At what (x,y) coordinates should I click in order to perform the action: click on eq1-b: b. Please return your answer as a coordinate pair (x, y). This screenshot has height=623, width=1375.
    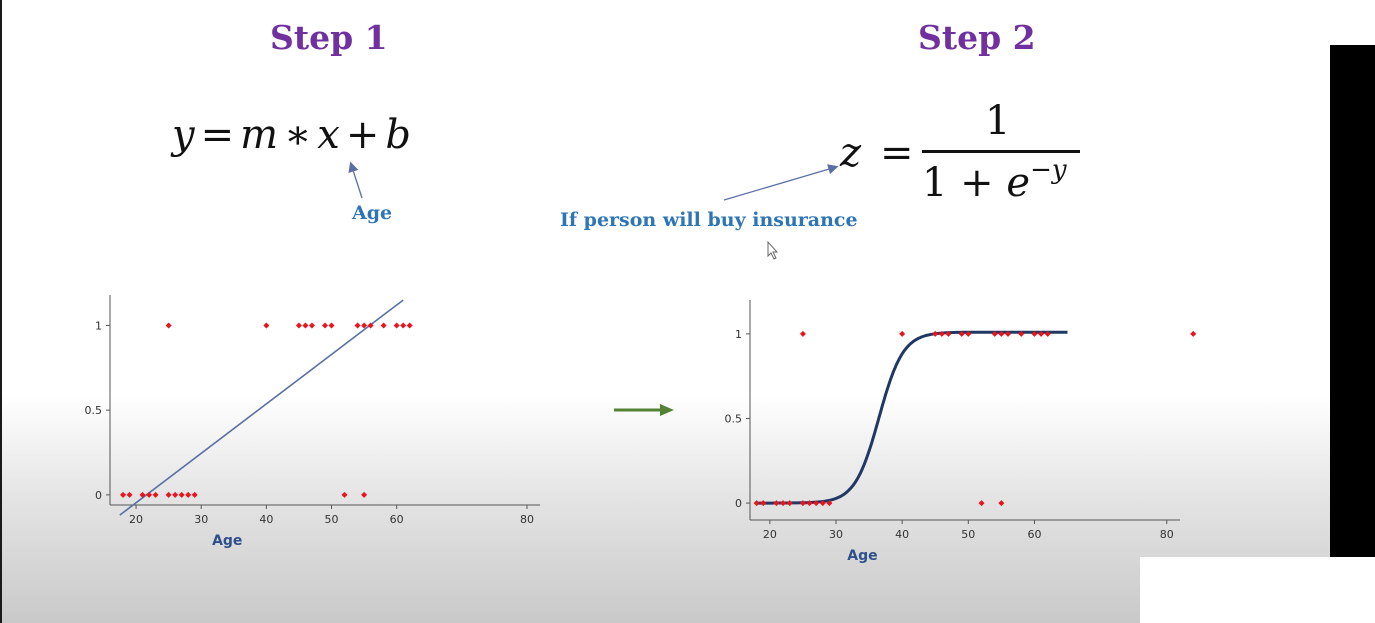
    Looking at the image, I should click on (398, 135).